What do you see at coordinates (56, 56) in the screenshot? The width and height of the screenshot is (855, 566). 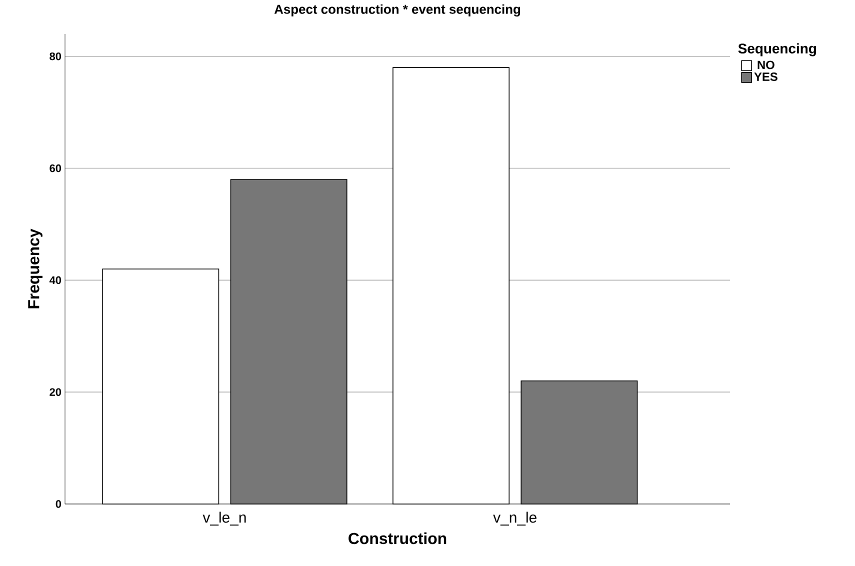 I see `y-tick-label: 80` at bounding box center [56, 56].